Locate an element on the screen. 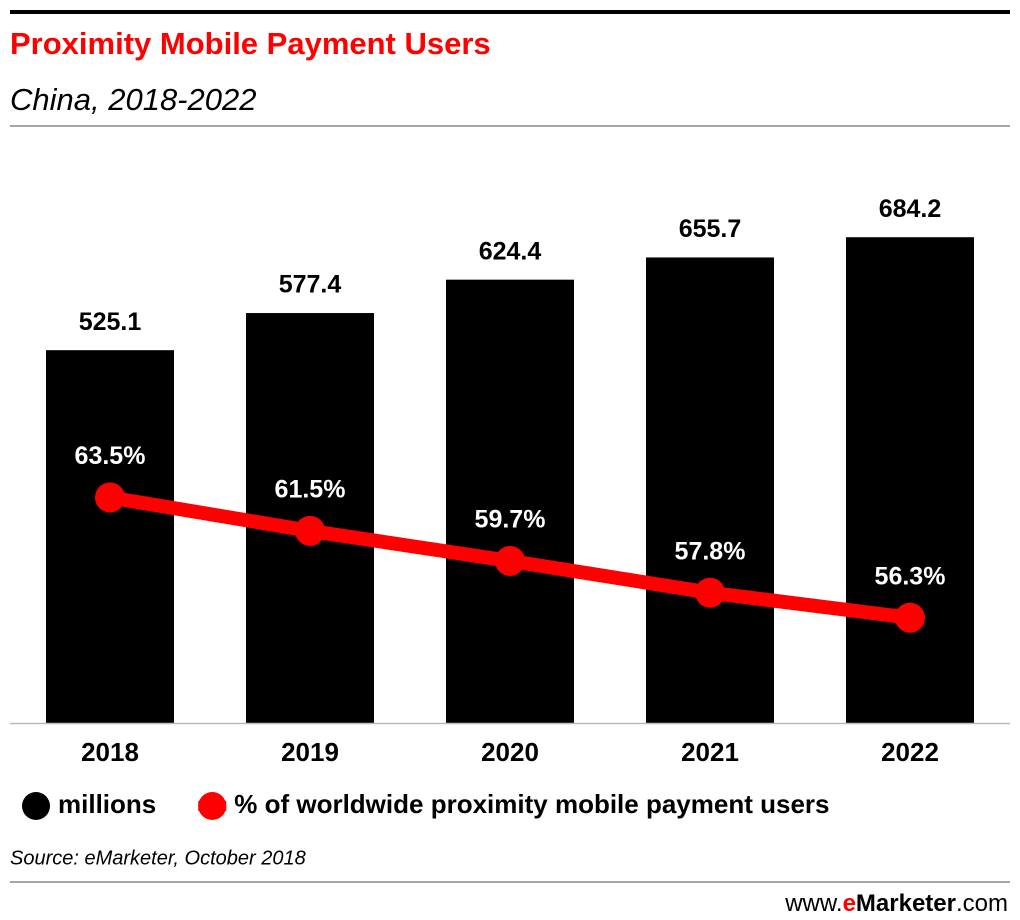 The height and width of the screenshot is (920, 1020). line-value-label: 59.7% is located at coordinates (510, 520).